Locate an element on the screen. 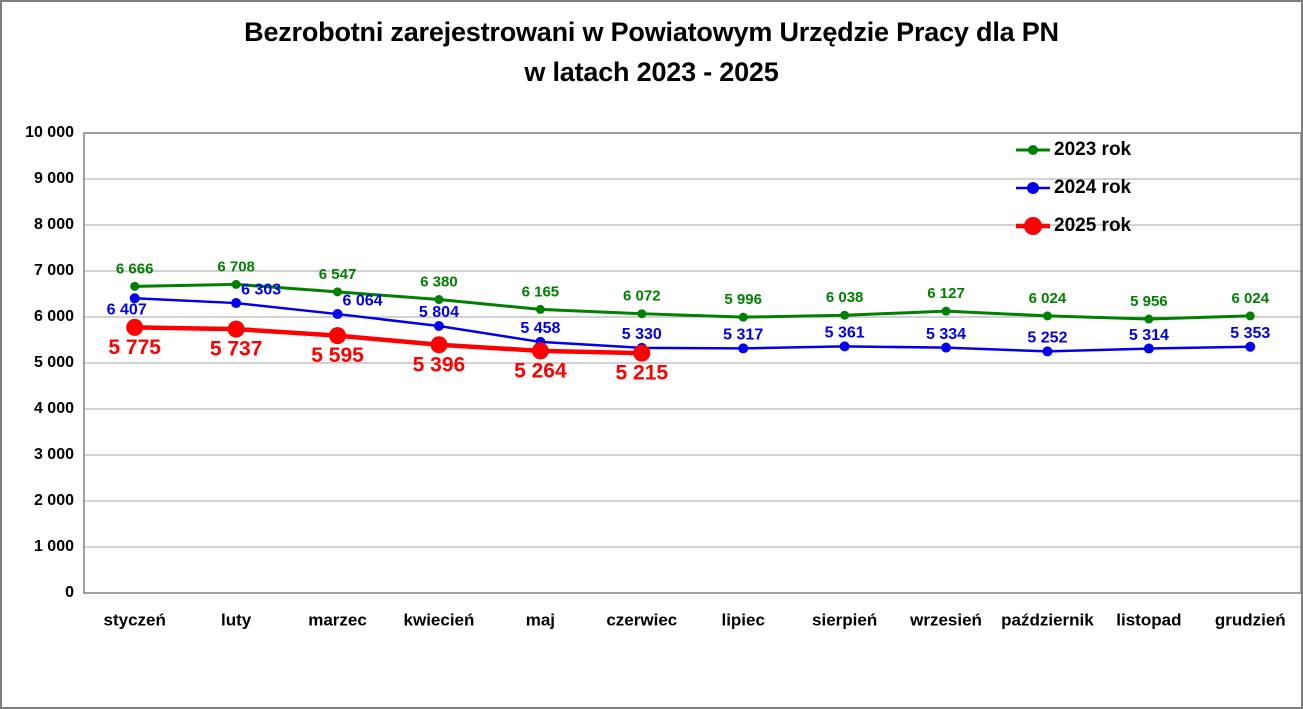  data-label: 6 547 is located at coordinates (338, 274).